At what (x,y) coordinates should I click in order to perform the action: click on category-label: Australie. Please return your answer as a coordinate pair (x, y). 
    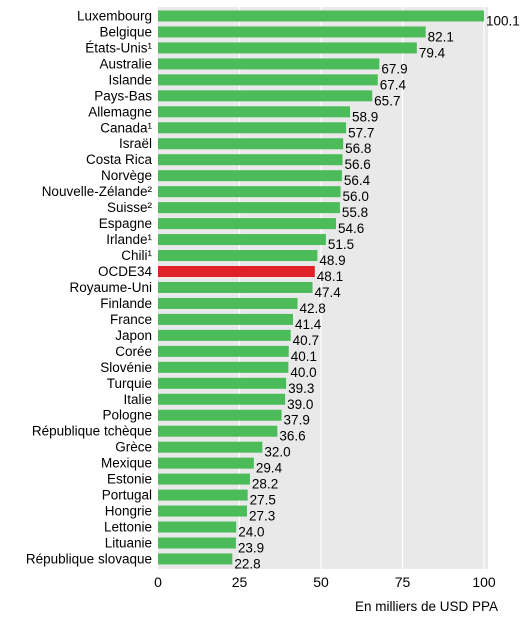
    Looking at the image, I should click on (125, 63).